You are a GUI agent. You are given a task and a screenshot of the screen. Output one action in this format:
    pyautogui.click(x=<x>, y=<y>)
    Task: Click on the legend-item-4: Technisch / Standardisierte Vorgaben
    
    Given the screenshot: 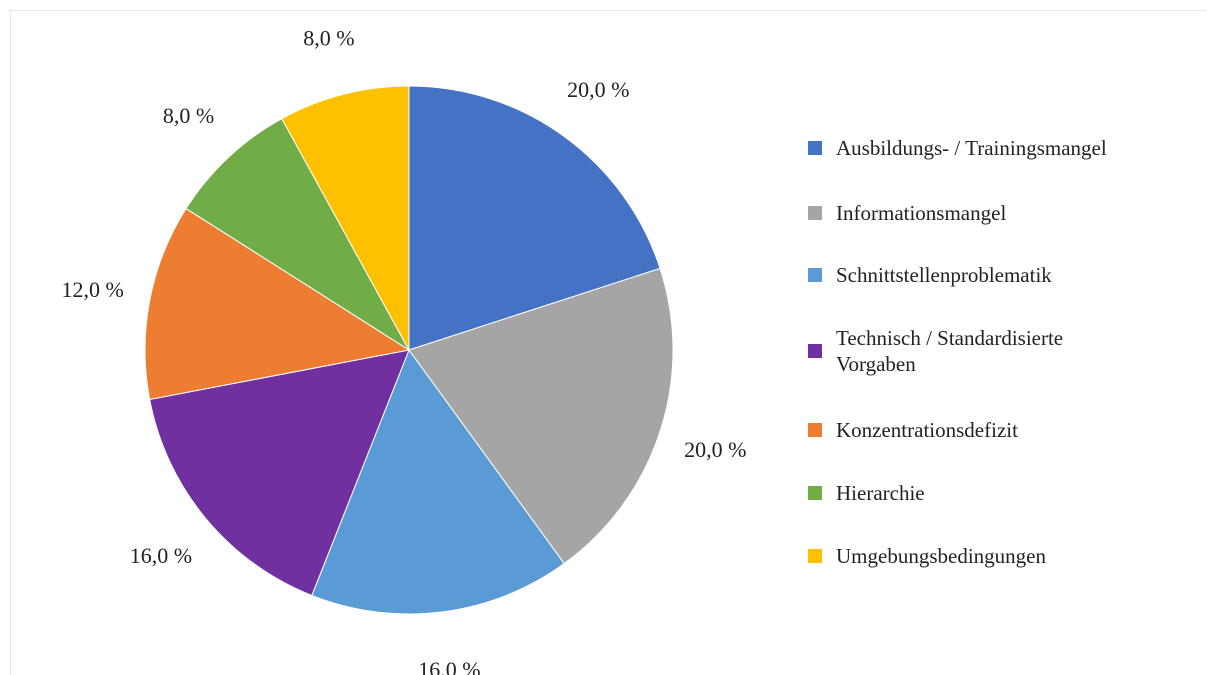 What is the action you would take?
    pyautogui.click(x=998, y=351)
    